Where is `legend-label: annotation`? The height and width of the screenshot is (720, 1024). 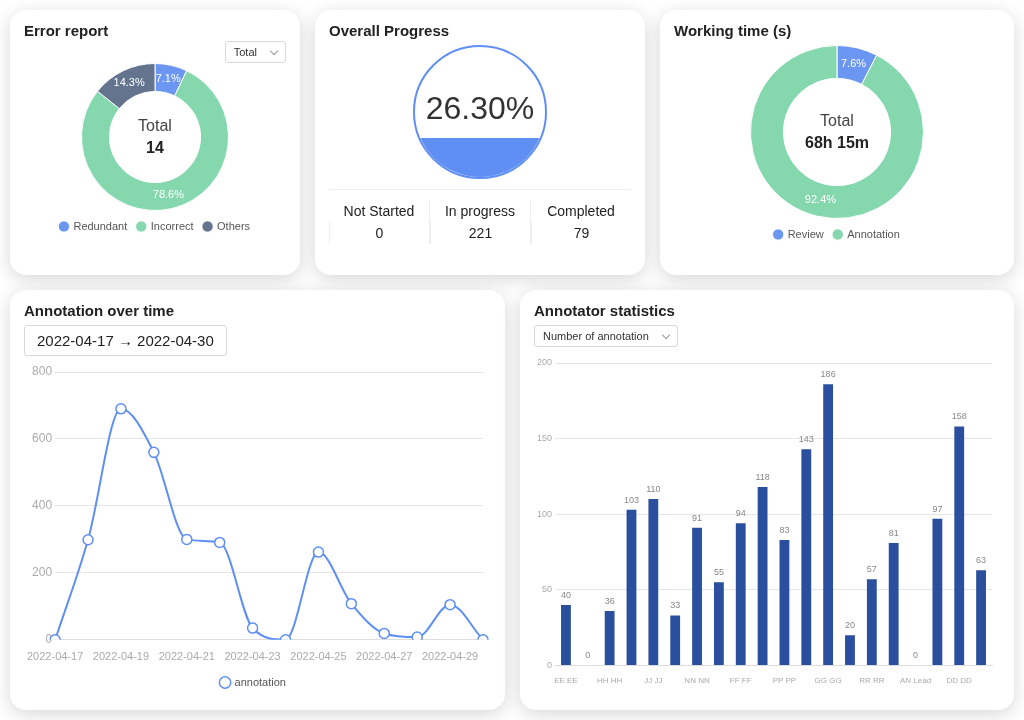
legend-label: annotation is located at coordinates (260, 681).